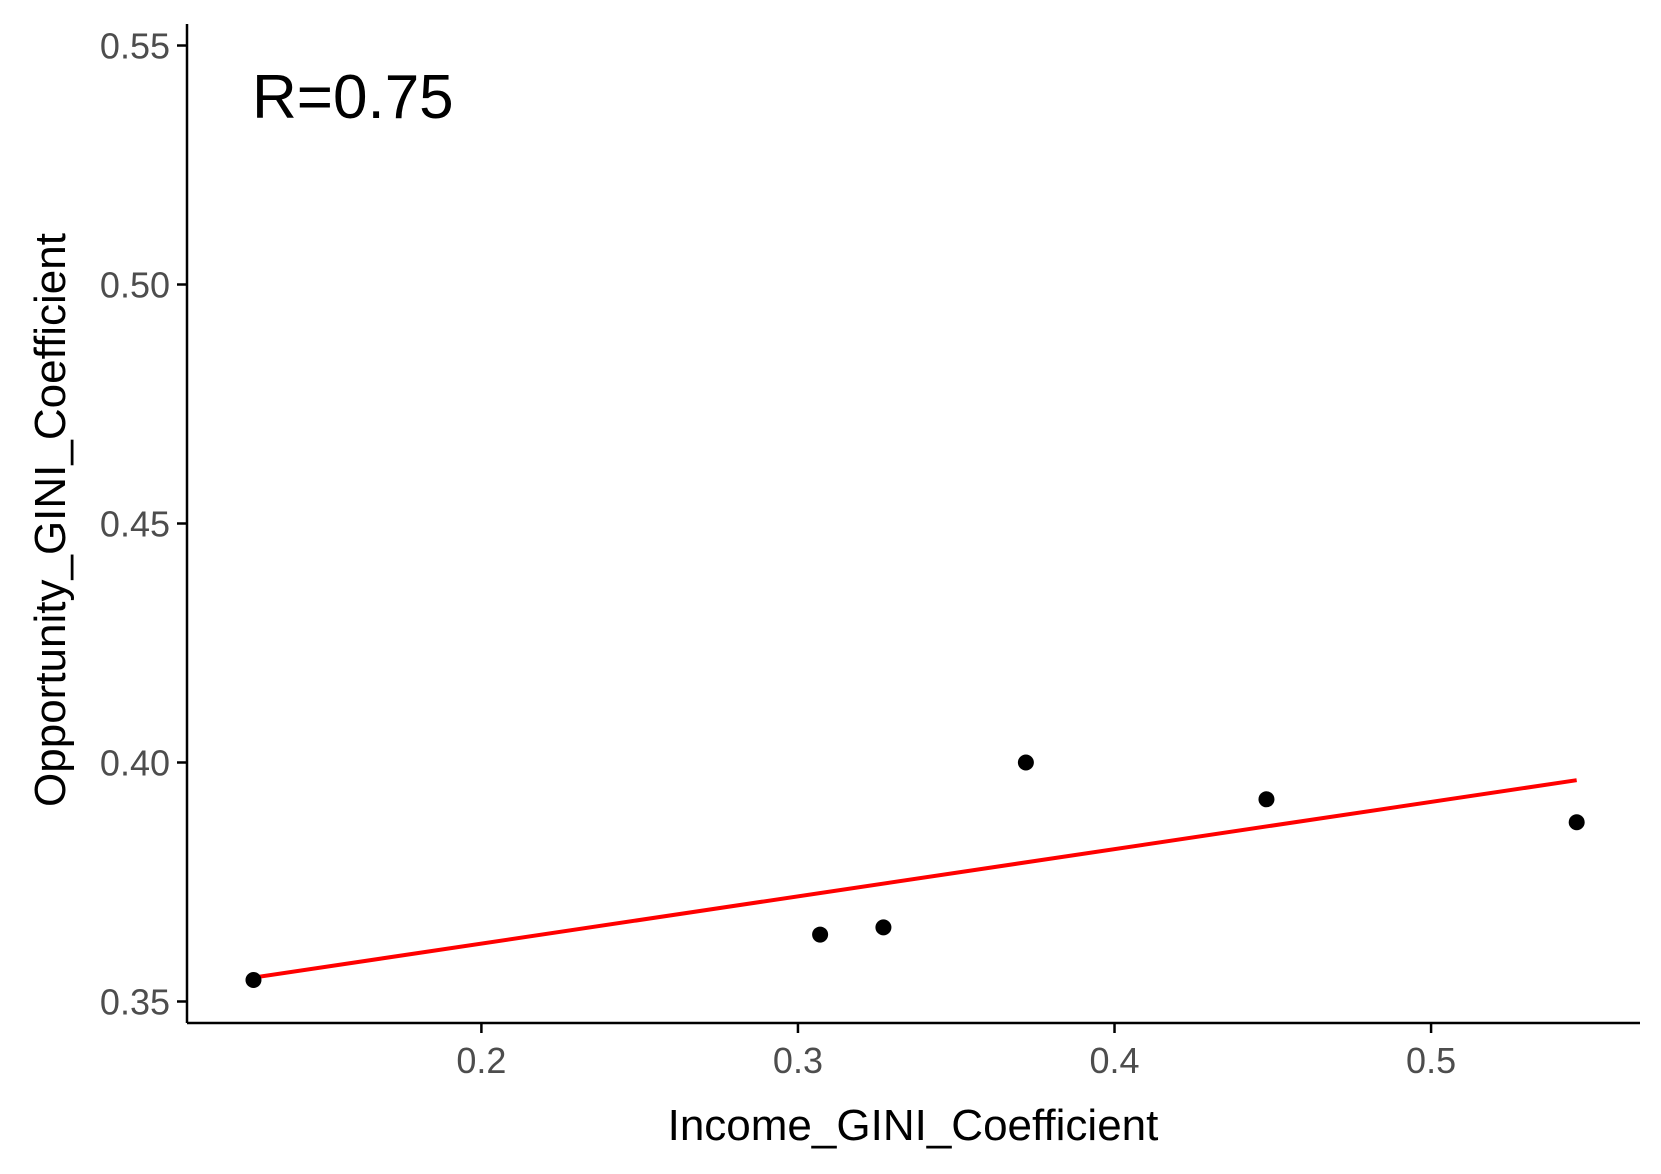 This screenshot has width=1661, height=1174. Describe the element at coordinates (956, 1052) in the screenshot. I see `x-ticks: 0.2 0.3 0.4 0.5` at that location.